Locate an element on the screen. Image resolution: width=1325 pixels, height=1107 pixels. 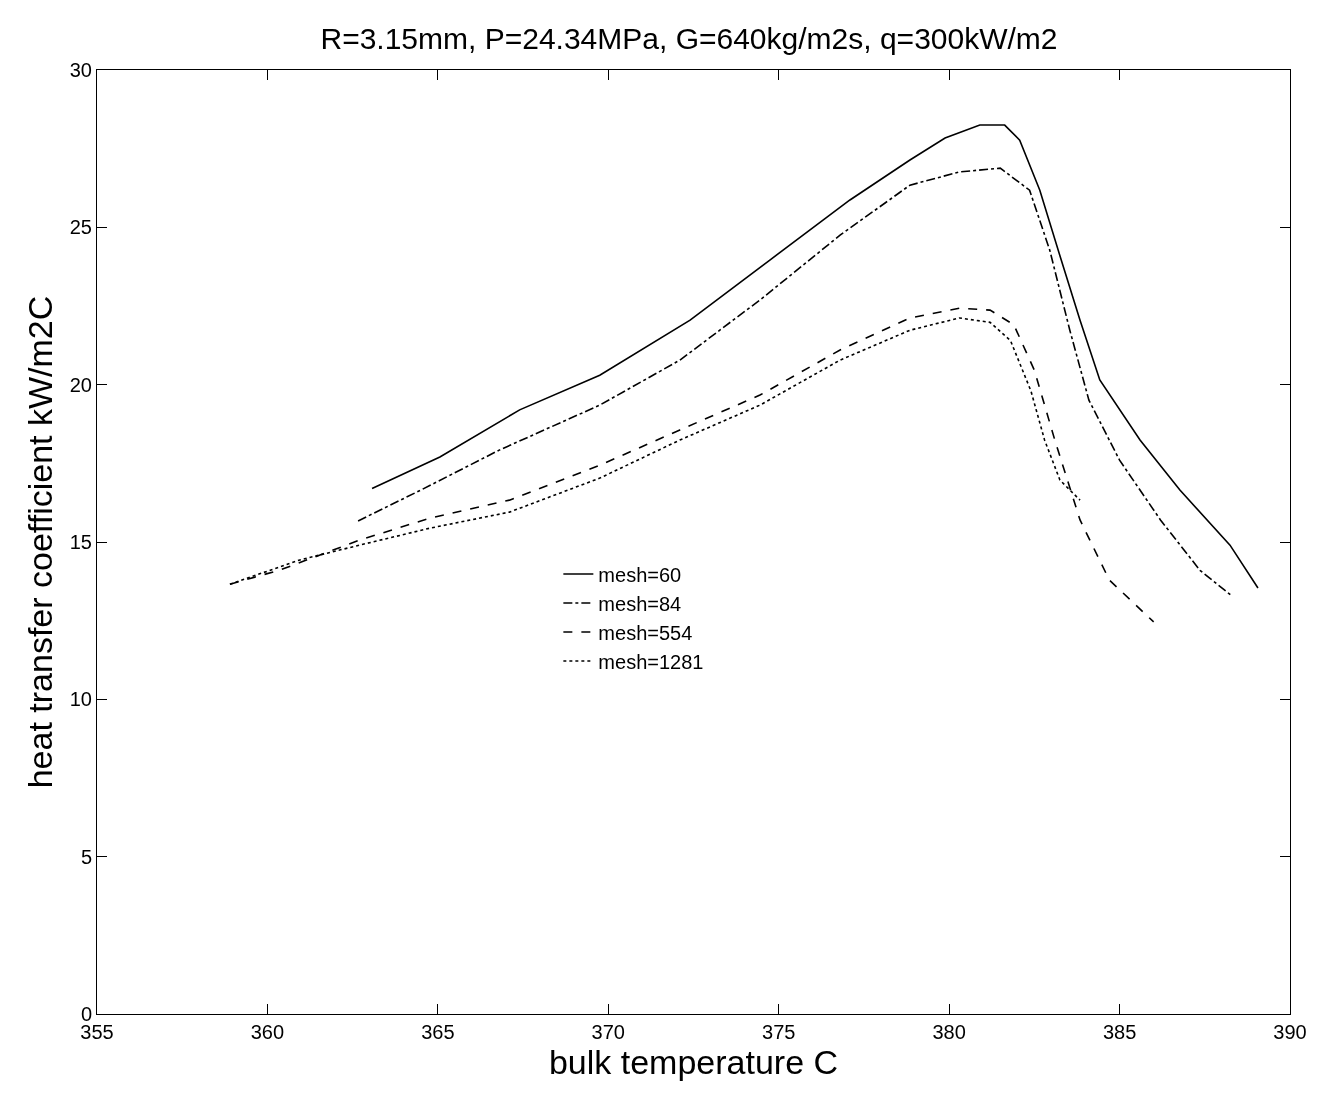
x-tick-label: 365 is located at coordinates (438, 1032).